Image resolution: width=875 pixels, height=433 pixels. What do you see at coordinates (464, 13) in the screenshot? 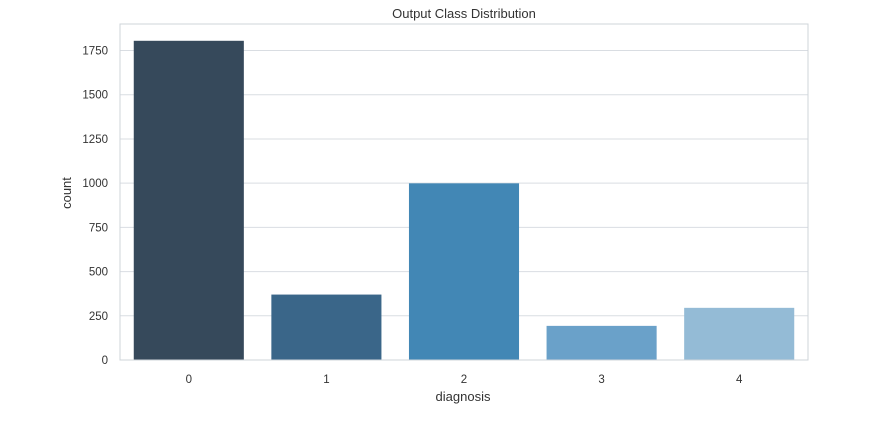
I see `chart-title: Output Class Distribution` at bounding box center [464, 13].